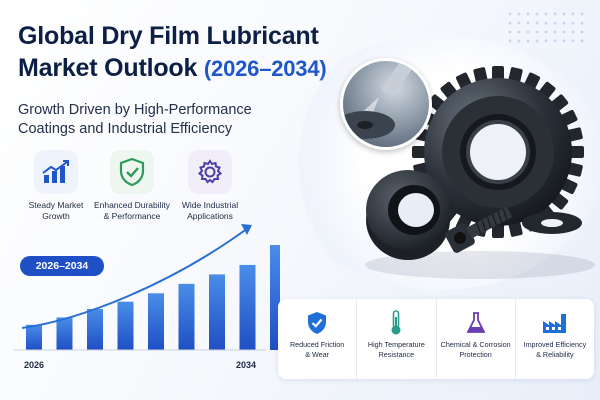  Describe the element at coordinates (246, 365) in the screenshot. I see `end-year-label: 2034` at that location.